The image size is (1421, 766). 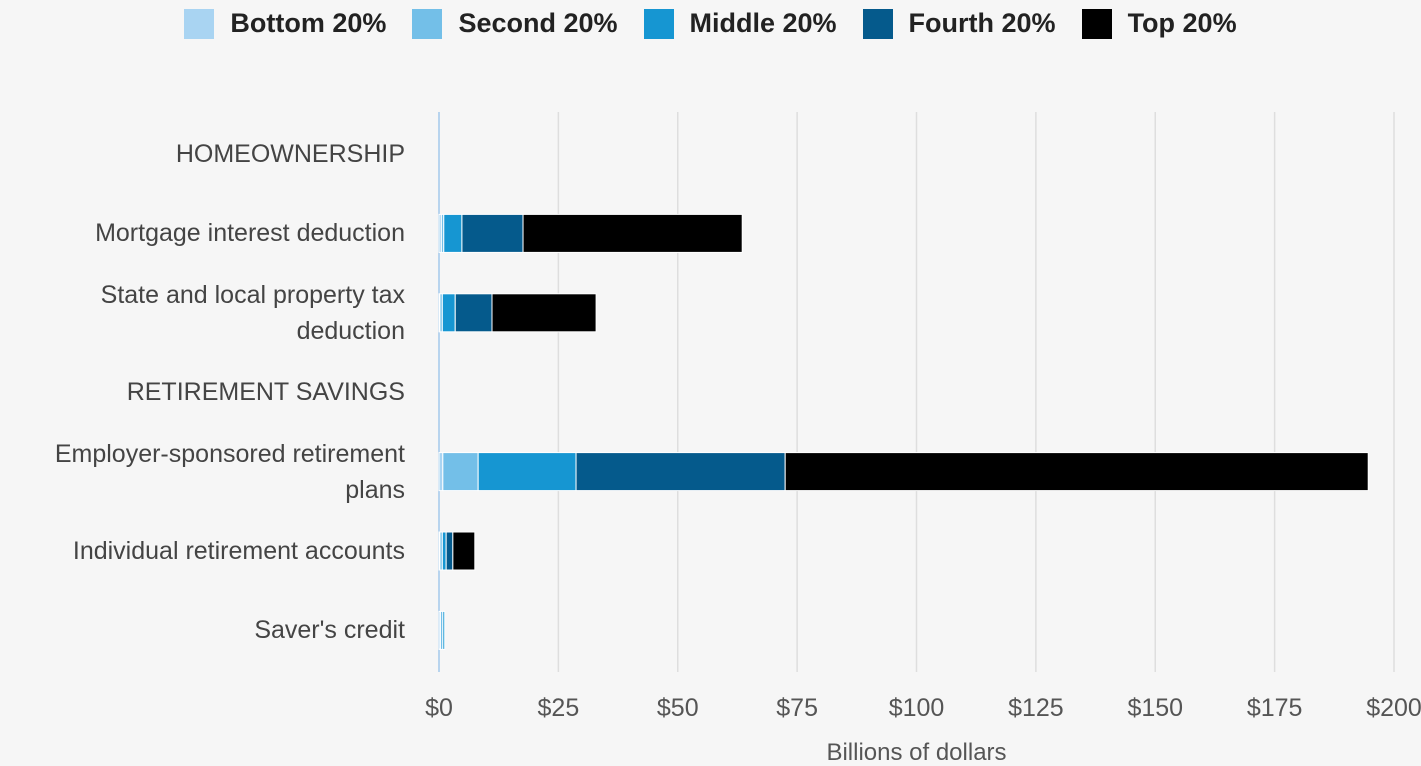 I want to click on legend-item: Bottom 20%, so click(x=285, y=23).